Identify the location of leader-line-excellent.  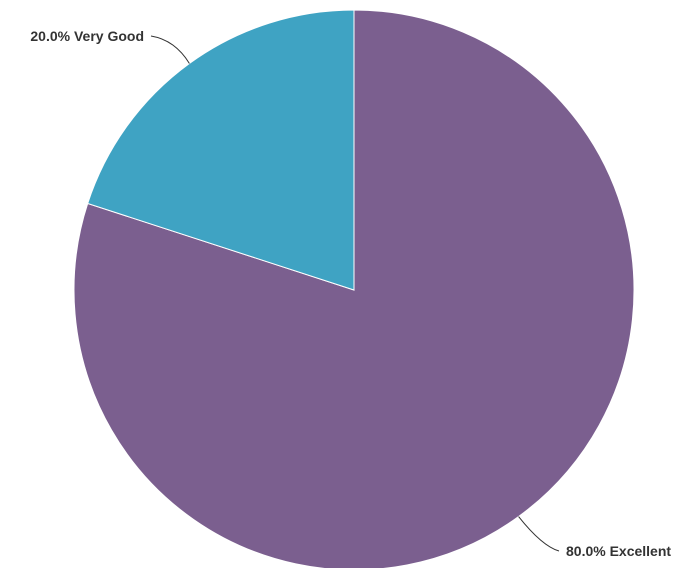
(539, 534).